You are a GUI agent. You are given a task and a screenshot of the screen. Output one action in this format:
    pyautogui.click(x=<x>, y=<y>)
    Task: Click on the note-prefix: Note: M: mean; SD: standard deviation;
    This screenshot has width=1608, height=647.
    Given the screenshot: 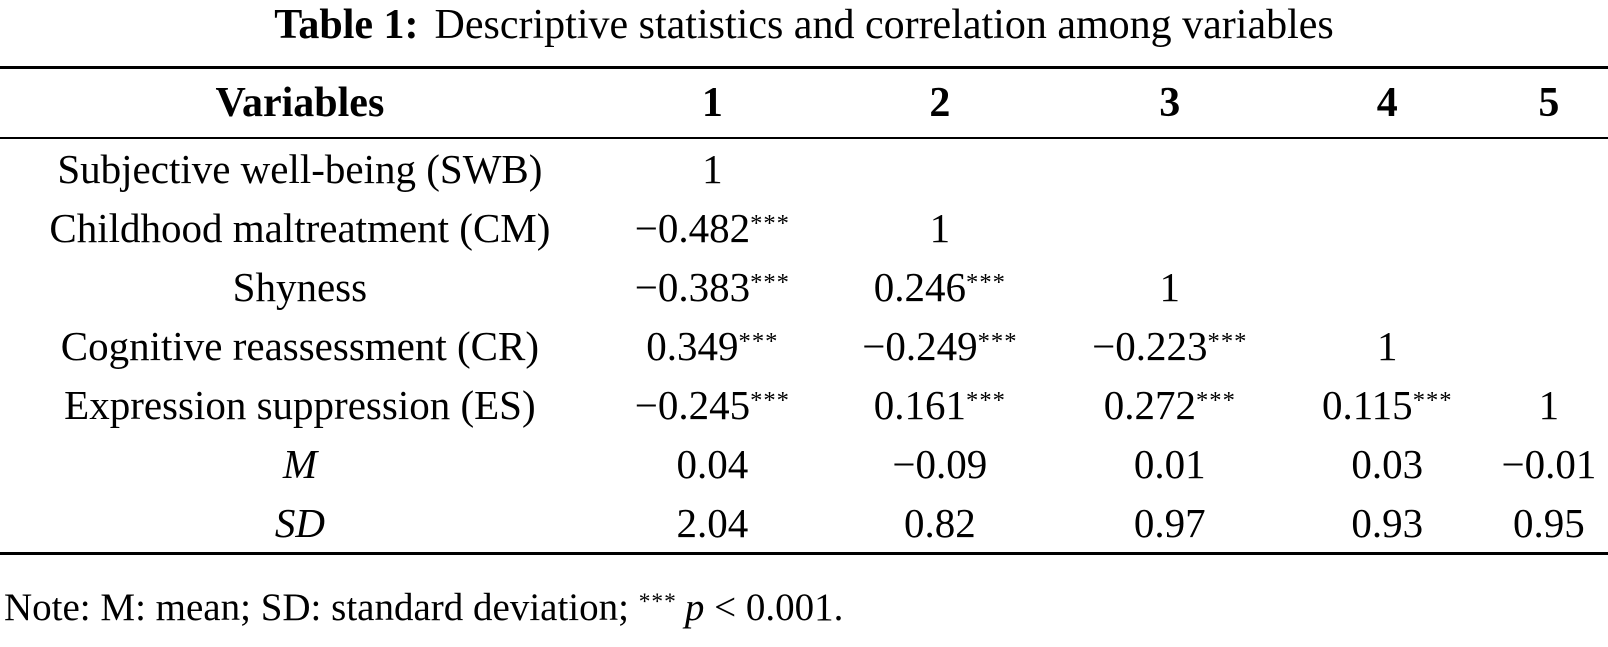 What is the action you would take?
    pyautogui.click(x=321, y=607)
    